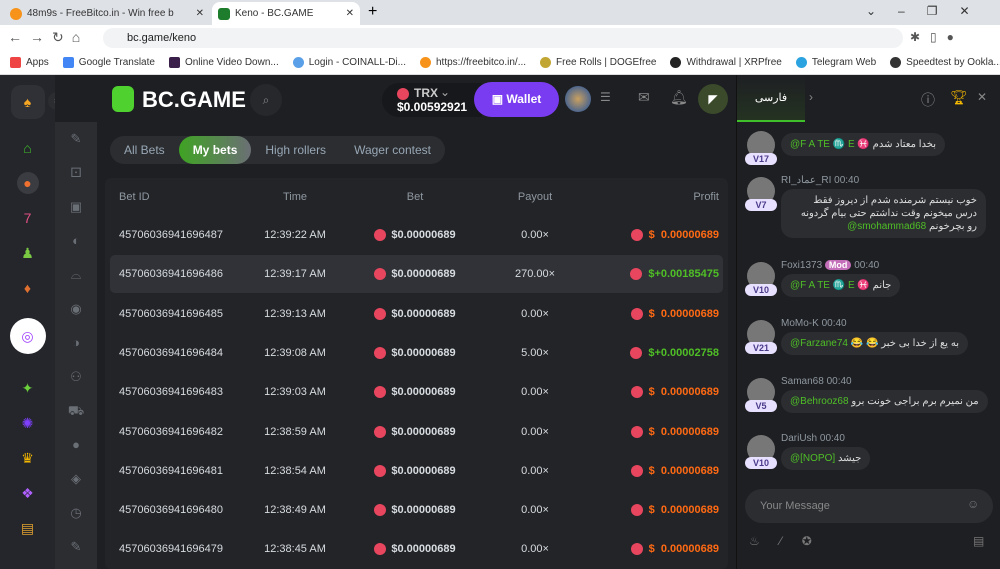  I want to click on casino-icon: ♠, so click(27, 102).